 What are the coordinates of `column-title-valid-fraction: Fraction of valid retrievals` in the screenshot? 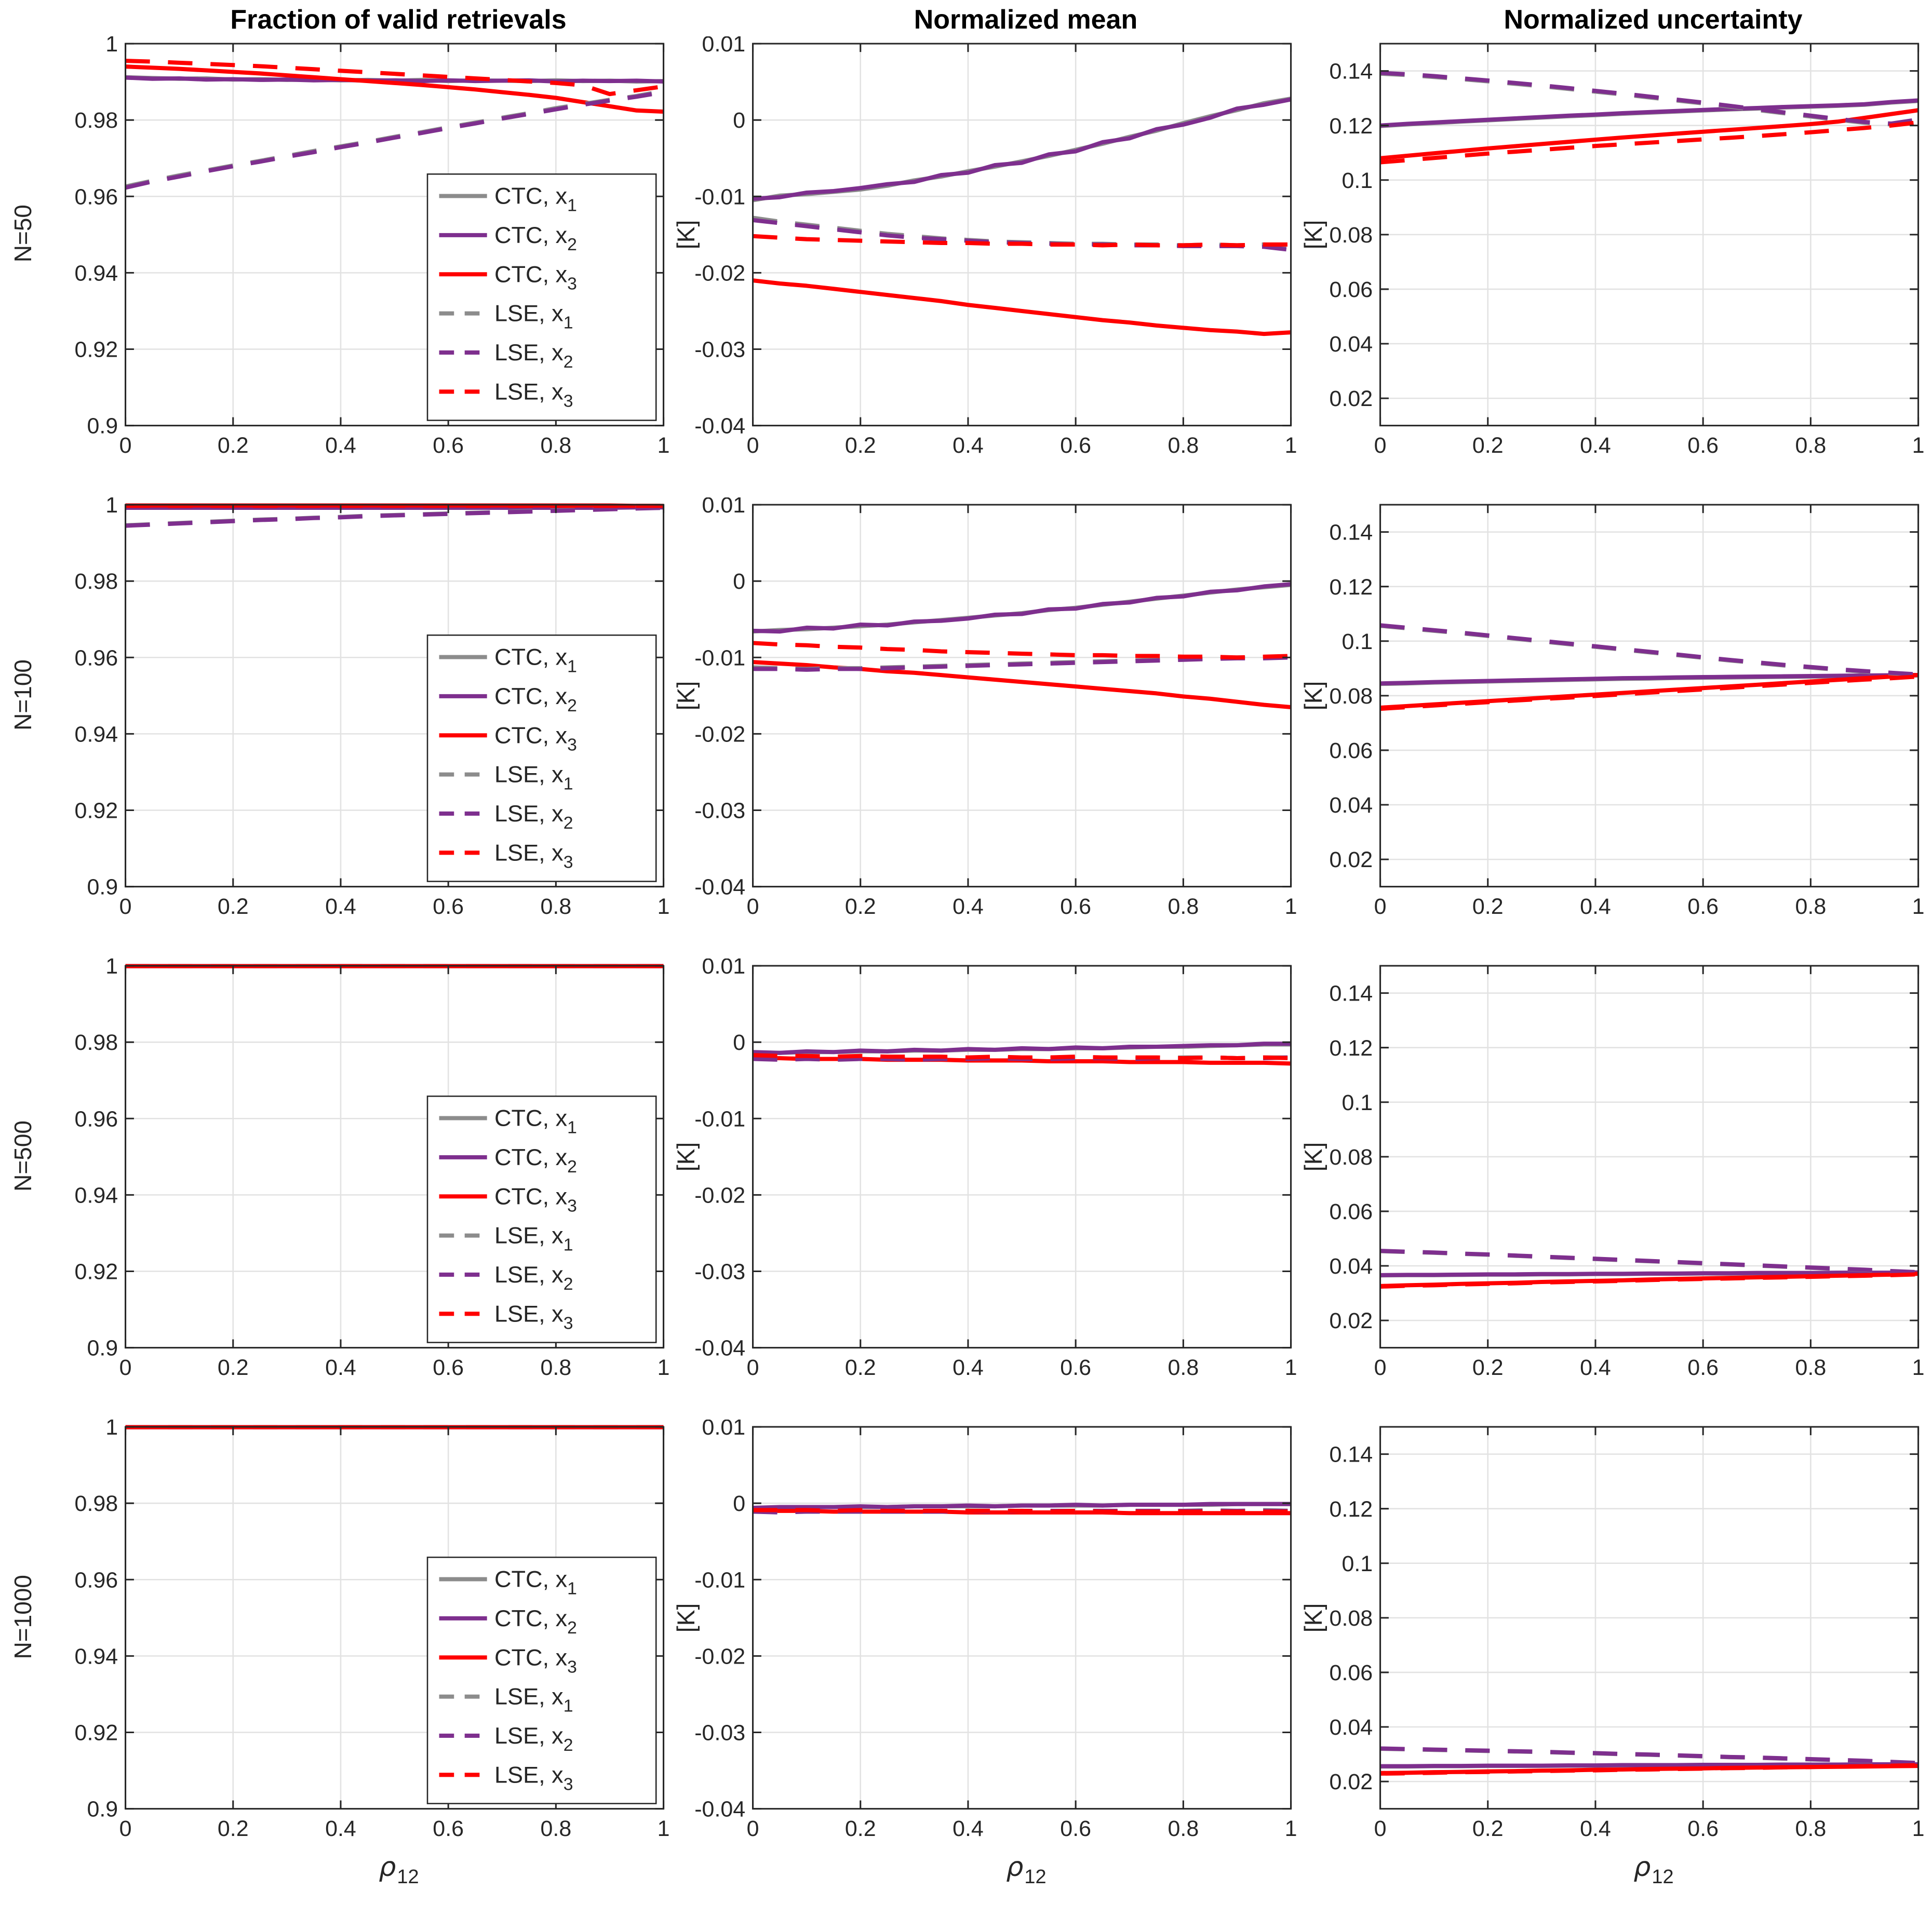 It's located at (399, 20).